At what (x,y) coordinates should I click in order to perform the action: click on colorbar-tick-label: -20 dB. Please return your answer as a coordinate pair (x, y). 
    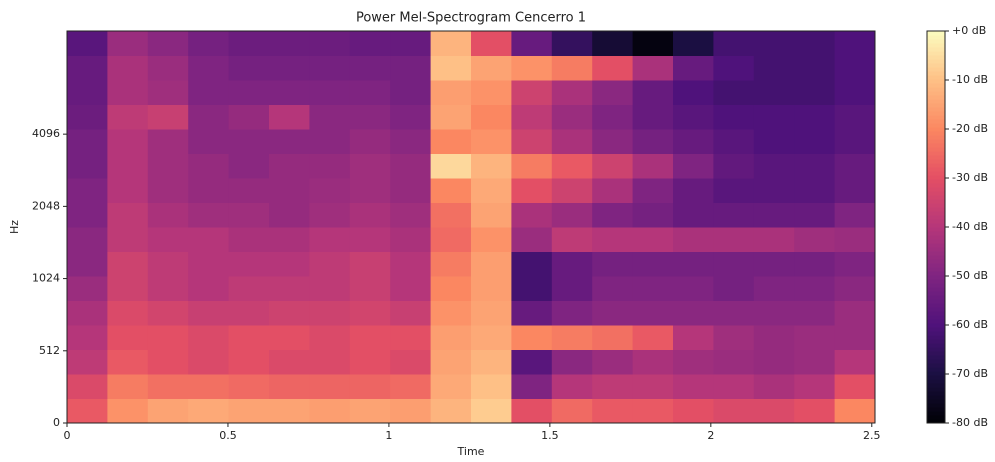
    Looking at the image, I should click on (970, 128).